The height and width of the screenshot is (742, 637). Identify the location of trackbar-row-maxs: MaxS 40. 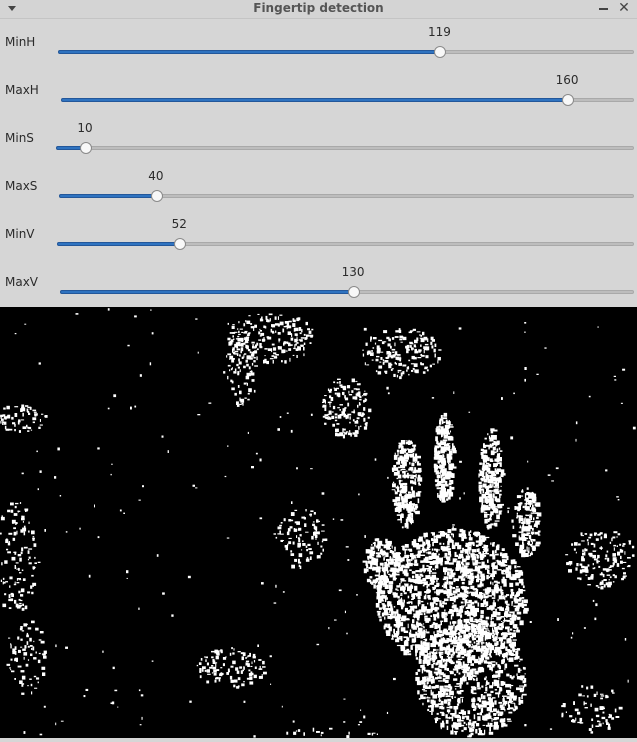
(318, 187).